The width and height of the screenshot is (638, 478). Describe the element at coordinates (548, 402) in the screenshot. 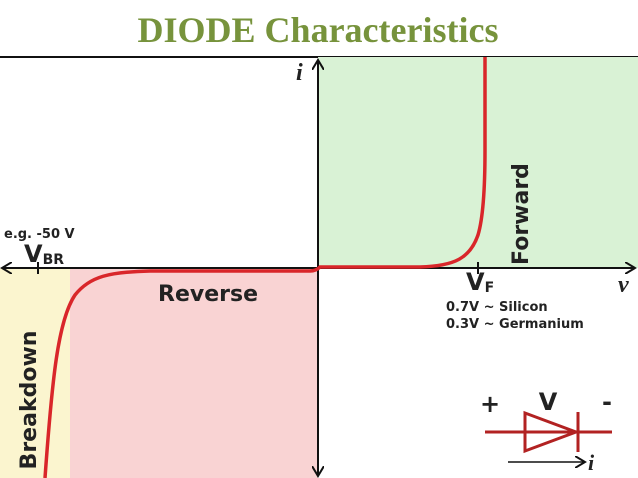

I see `diode-voltage: V` at that location.